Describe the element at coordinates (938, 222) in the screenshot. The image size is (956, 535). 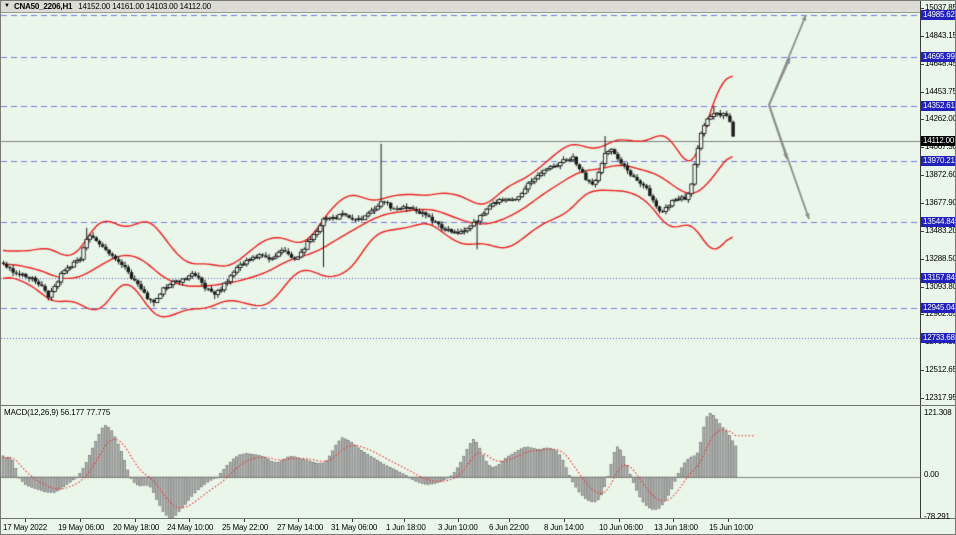
I see `level-price-label: 13544.84` at that location.